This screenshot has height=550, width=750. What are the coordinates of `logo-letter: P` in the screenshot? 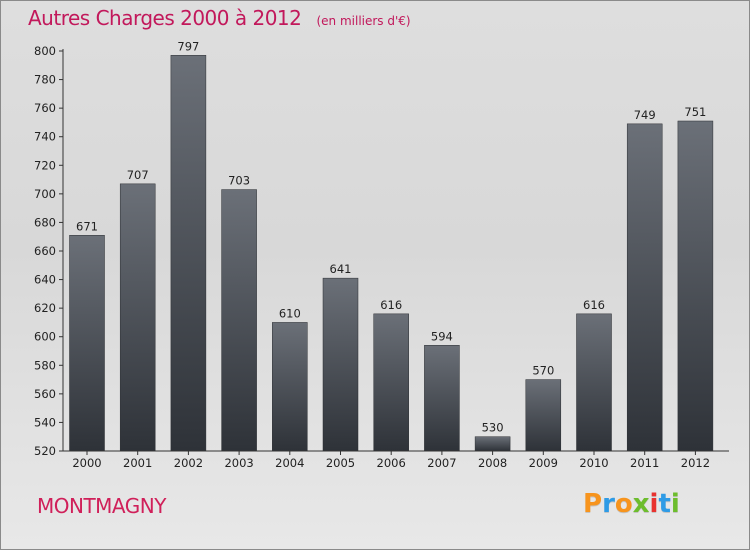 It's located at (593, 504).